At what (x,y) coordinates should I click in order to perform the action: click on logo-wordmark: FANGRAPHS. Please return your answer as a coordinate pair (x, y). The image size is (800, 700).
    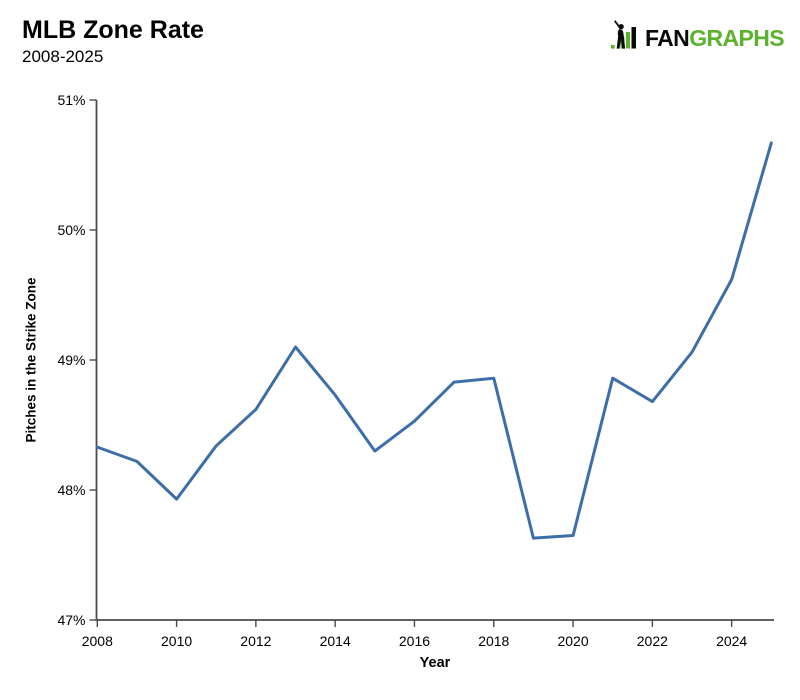
    Looking at the image, I should click on (714, 38).